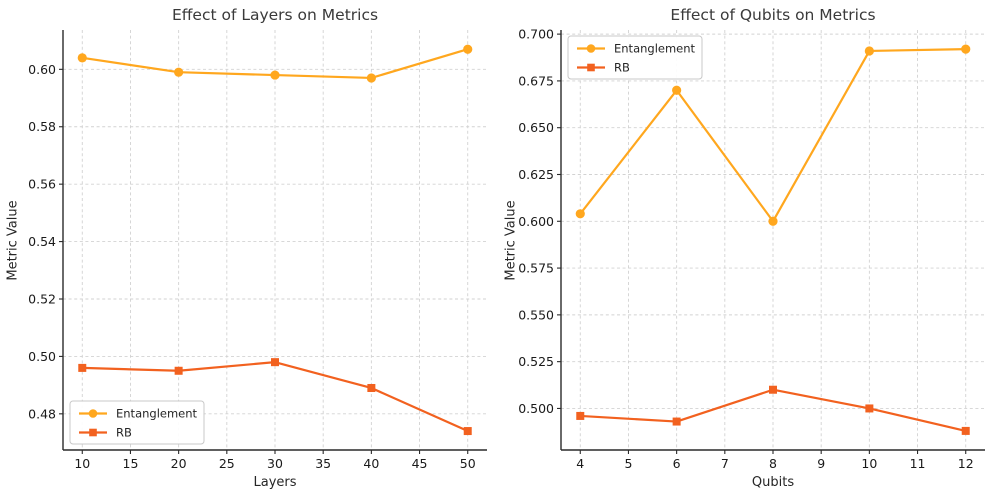 The width and height of the screenshot is (997, 495). I want to click on y-tick-label: 0.58, so click(42, 126).